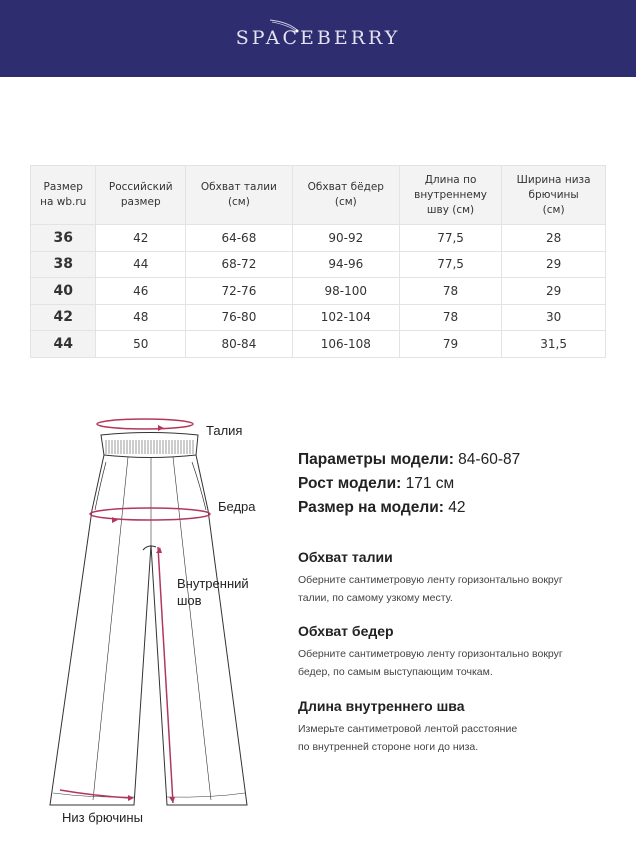 The image size is (636, 848). What do you see at coordinates (141, 291) in the screenshot?
I see `table-cell: 46` at bounding box center [141, 291].